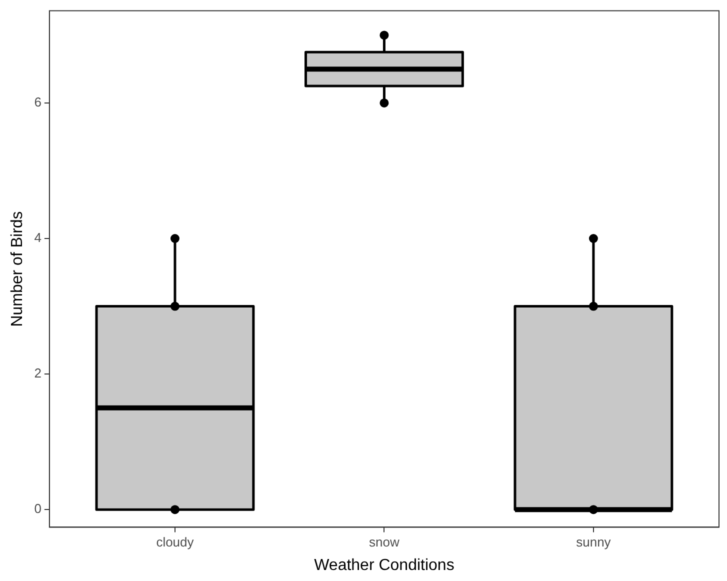  What do you see at coordinates (175, 542) in the screenshot?
I see `x-tick-label: cloudy` at bounding box center [175, 542].